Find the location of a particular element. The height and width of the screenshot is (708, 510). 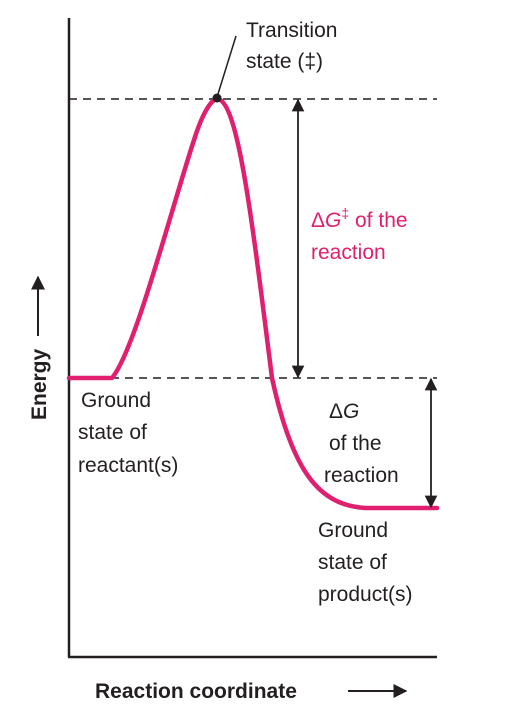

transition-state-line-2: state (‡) is located at coordinates (284, 61).